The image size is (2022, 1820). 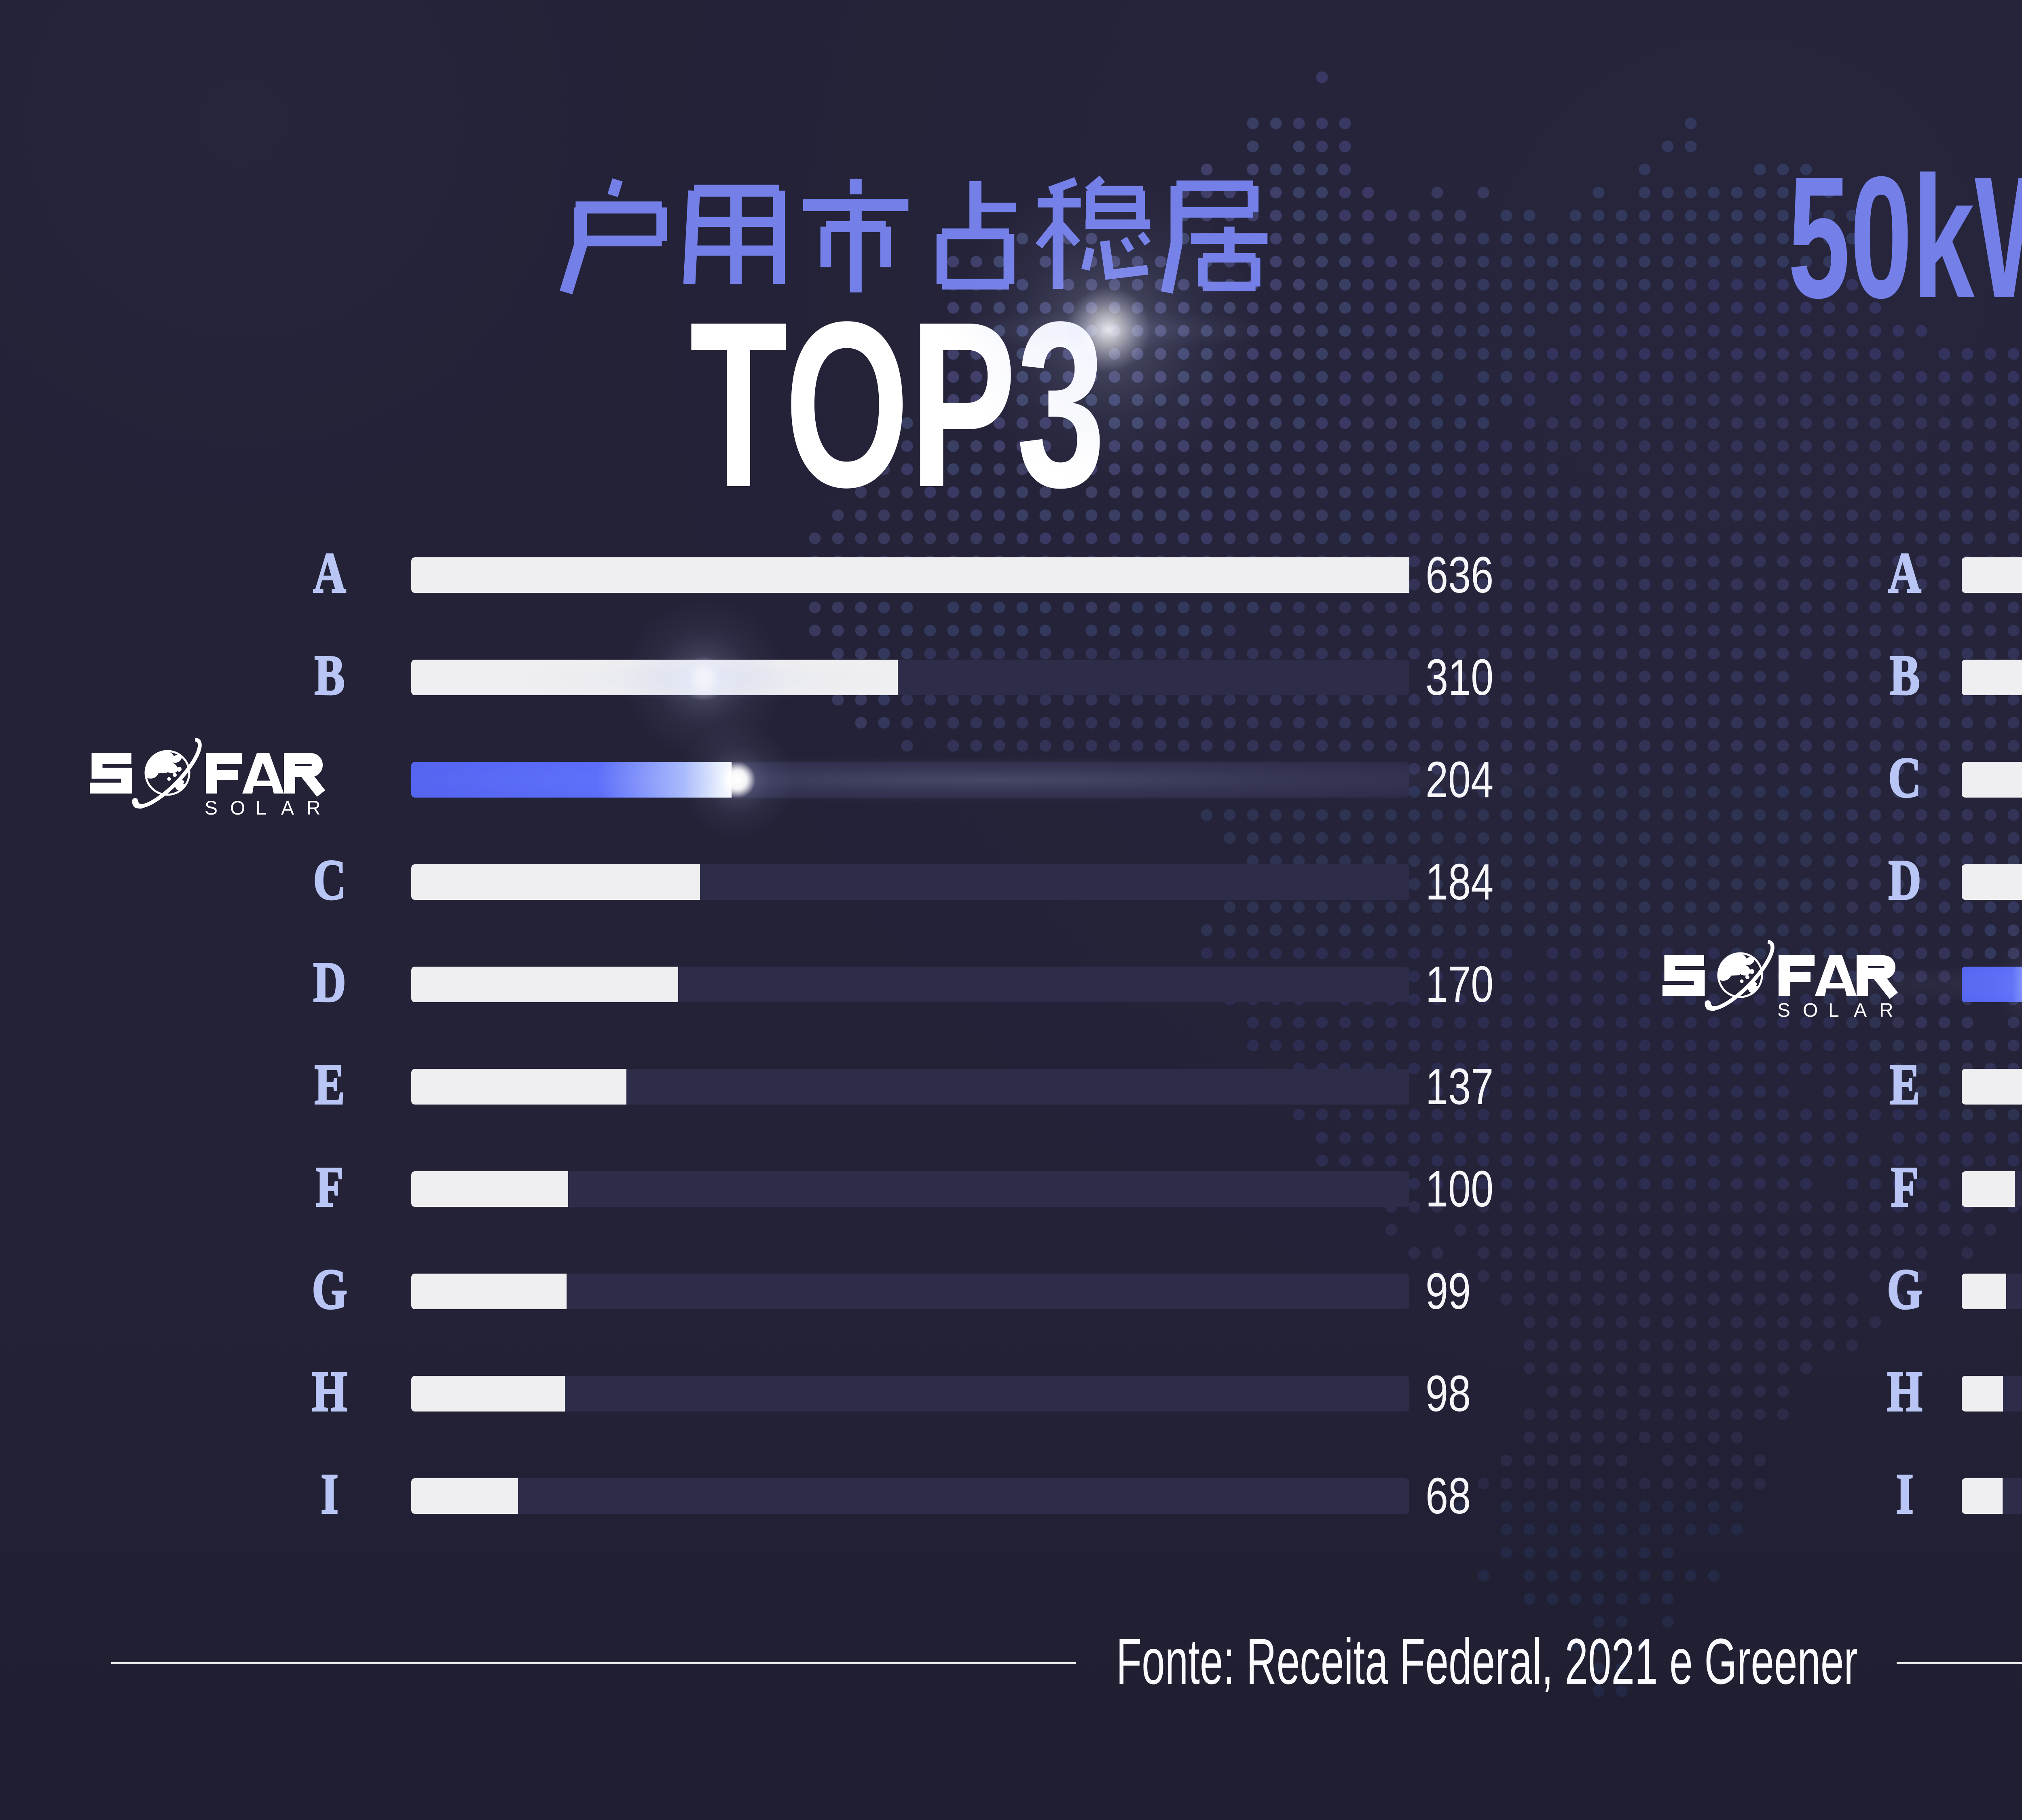 What do you see at coordinates (1448, 1496) in the screenshot?
I see `svg-text: 68` at bounding box center [1448, 1496].